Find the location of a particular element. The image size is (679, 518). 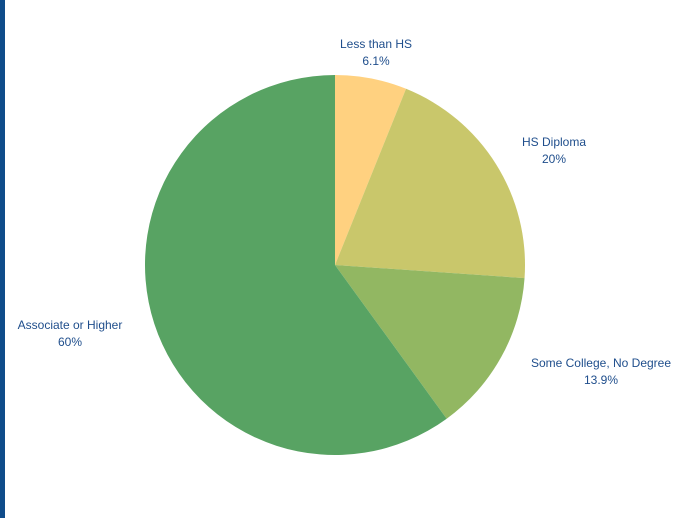

slice-value-label-less-than-hs: 6.1% is located at coordinates (376, 61).